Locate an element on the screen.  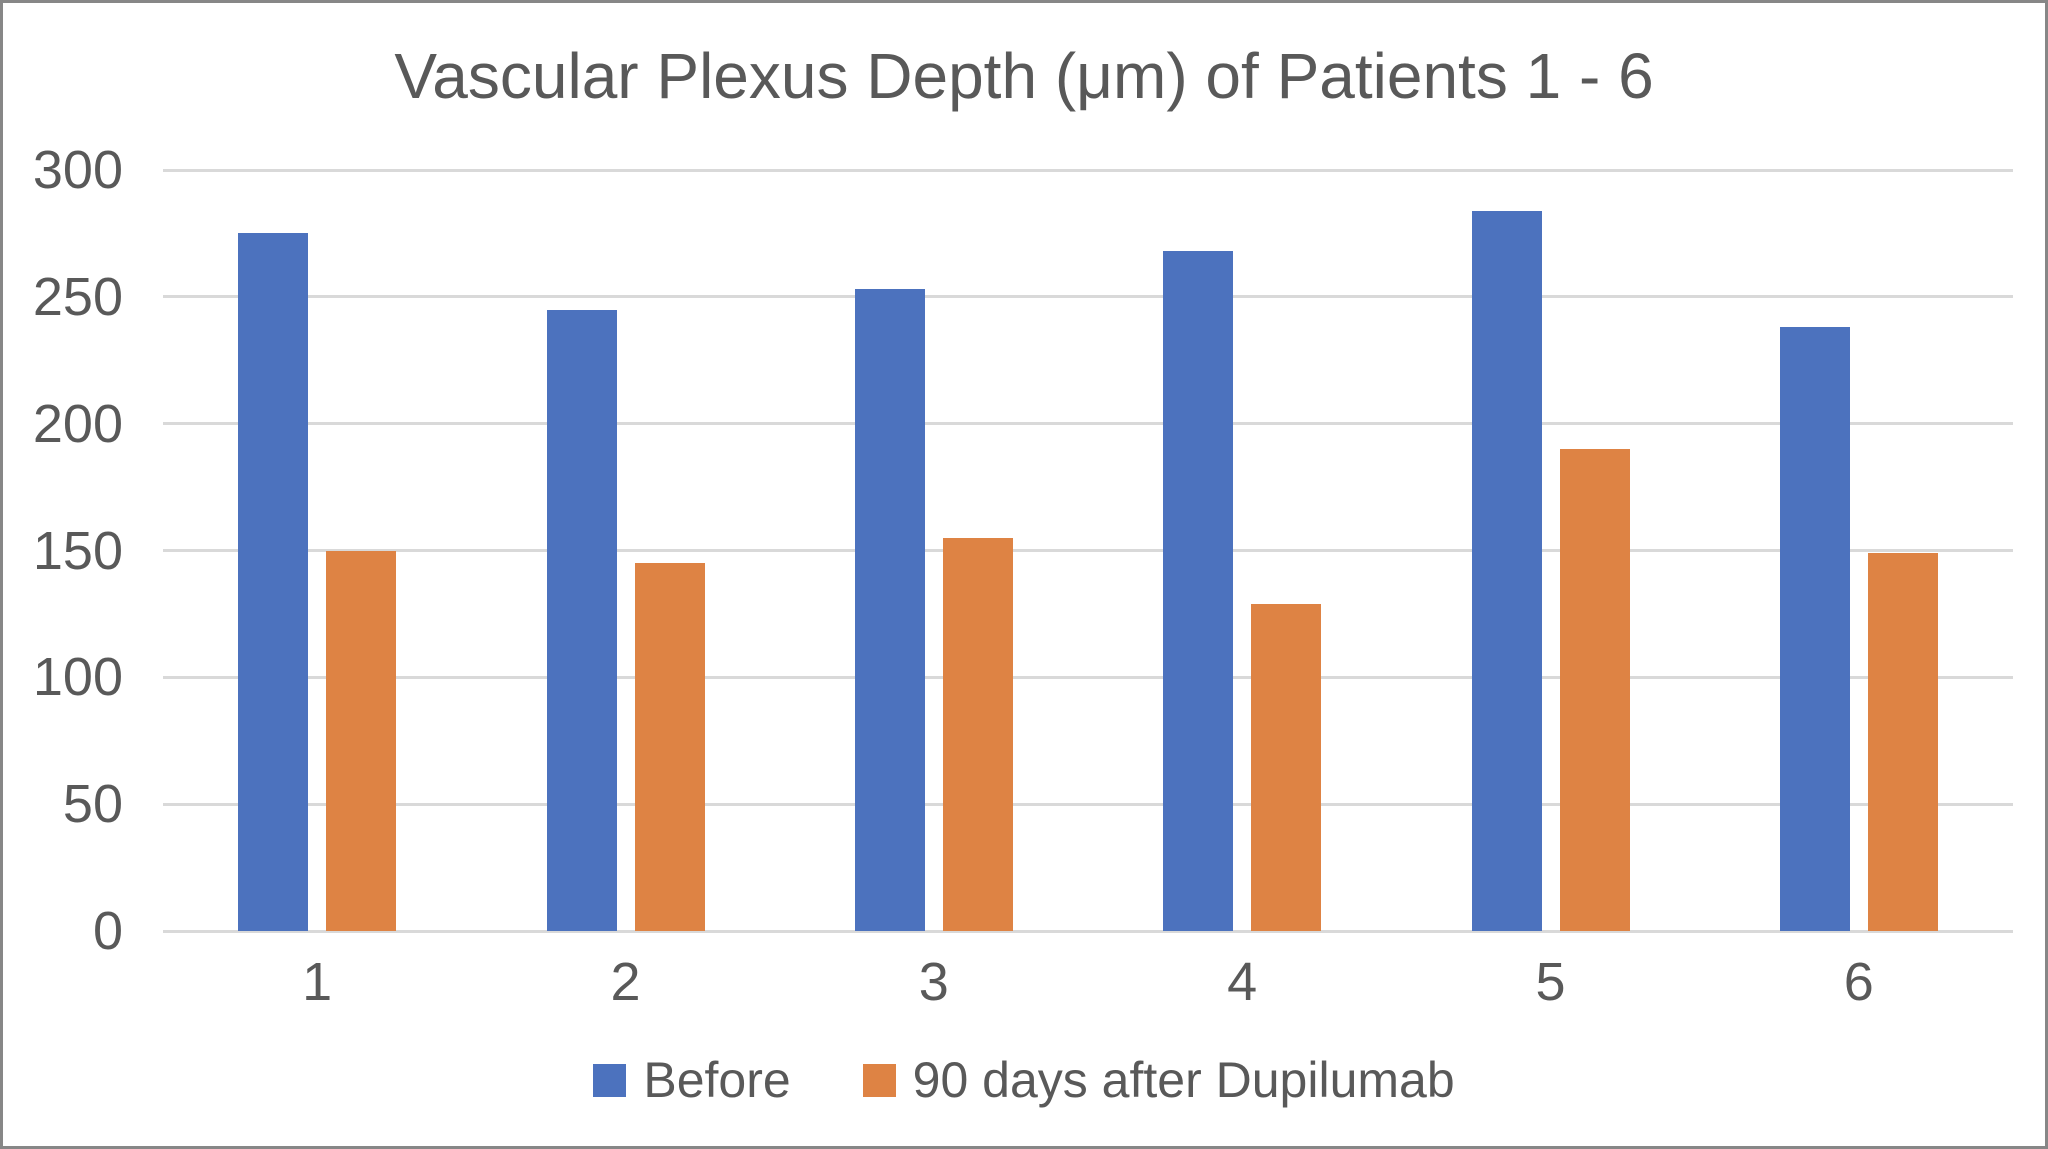
x-axis-category-label: 1 is located at coordinates (317, 982).